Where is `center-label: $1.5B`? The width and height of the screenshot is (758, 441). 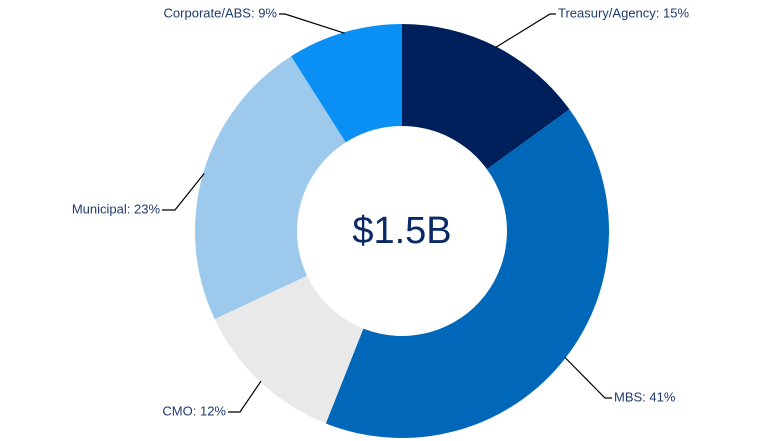
center-label: $1.5B is located at coordinates (401, 231).